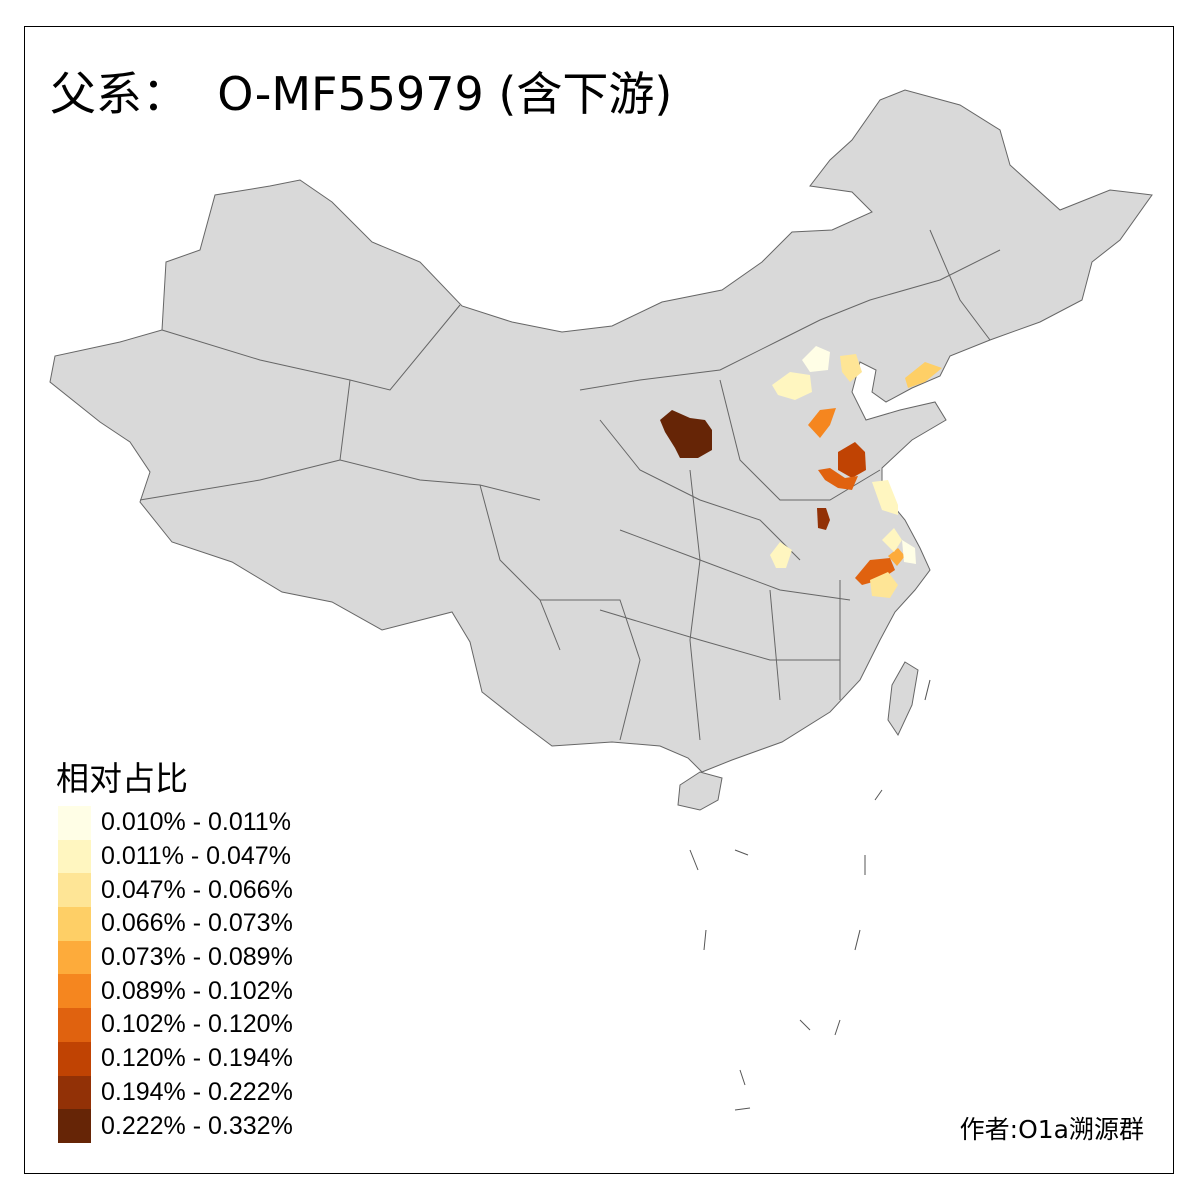 This screenshot has width=1200, height=1200. What do you see at coordinates (196, 822) in the screenshot?
I see `legend-label: 0.010% - 0.011%` at bounding box center [196, 822].